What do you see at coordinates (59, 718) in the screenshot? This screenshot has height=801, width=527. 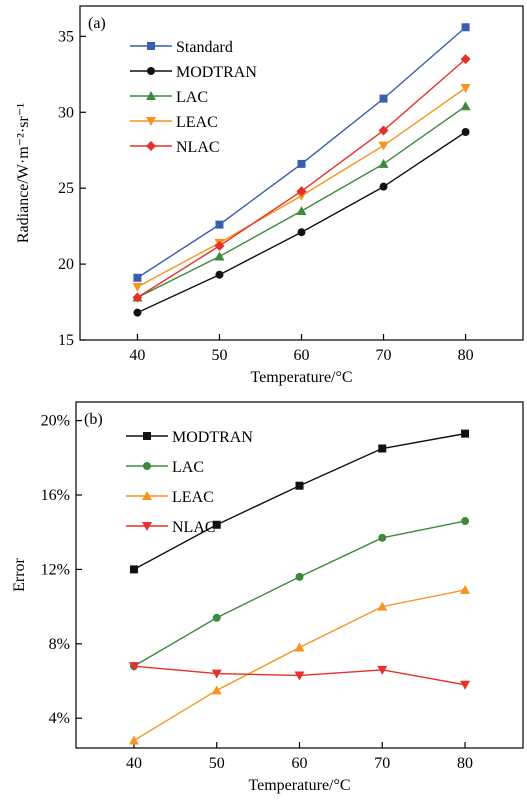 I see `y-tick-label: 4%` at bounding box center [59, 718].